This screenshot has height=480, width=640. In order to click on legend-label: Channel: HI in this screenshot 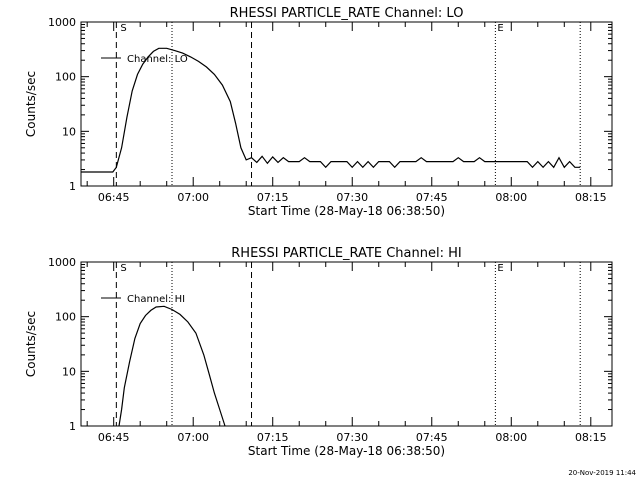, I will do `click(156, 299)`.